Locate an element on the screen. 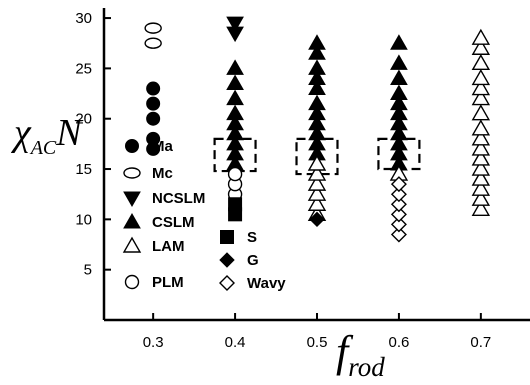 This screenshot has height=385, width=530. x-axis-label-subscript: rod is located at coordinates (366, 367).